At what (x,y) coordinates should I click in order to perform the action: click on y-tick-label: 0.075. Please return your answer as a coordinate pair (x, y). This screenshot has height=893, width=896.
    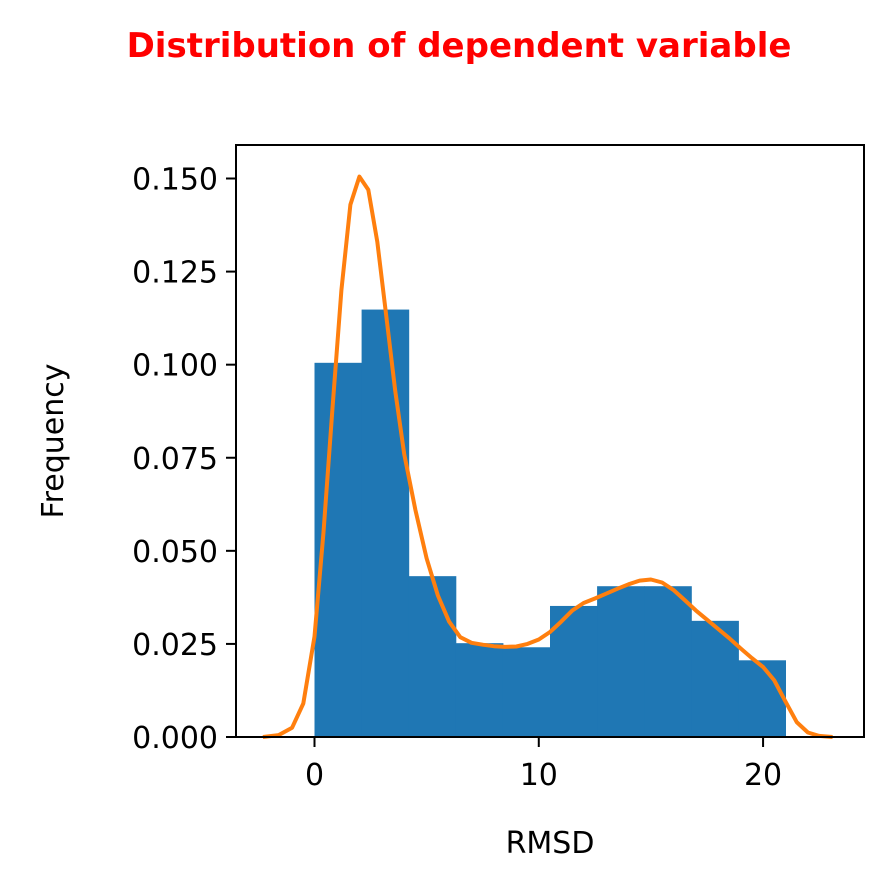
    Looking at the image, I should click on (175, 459).